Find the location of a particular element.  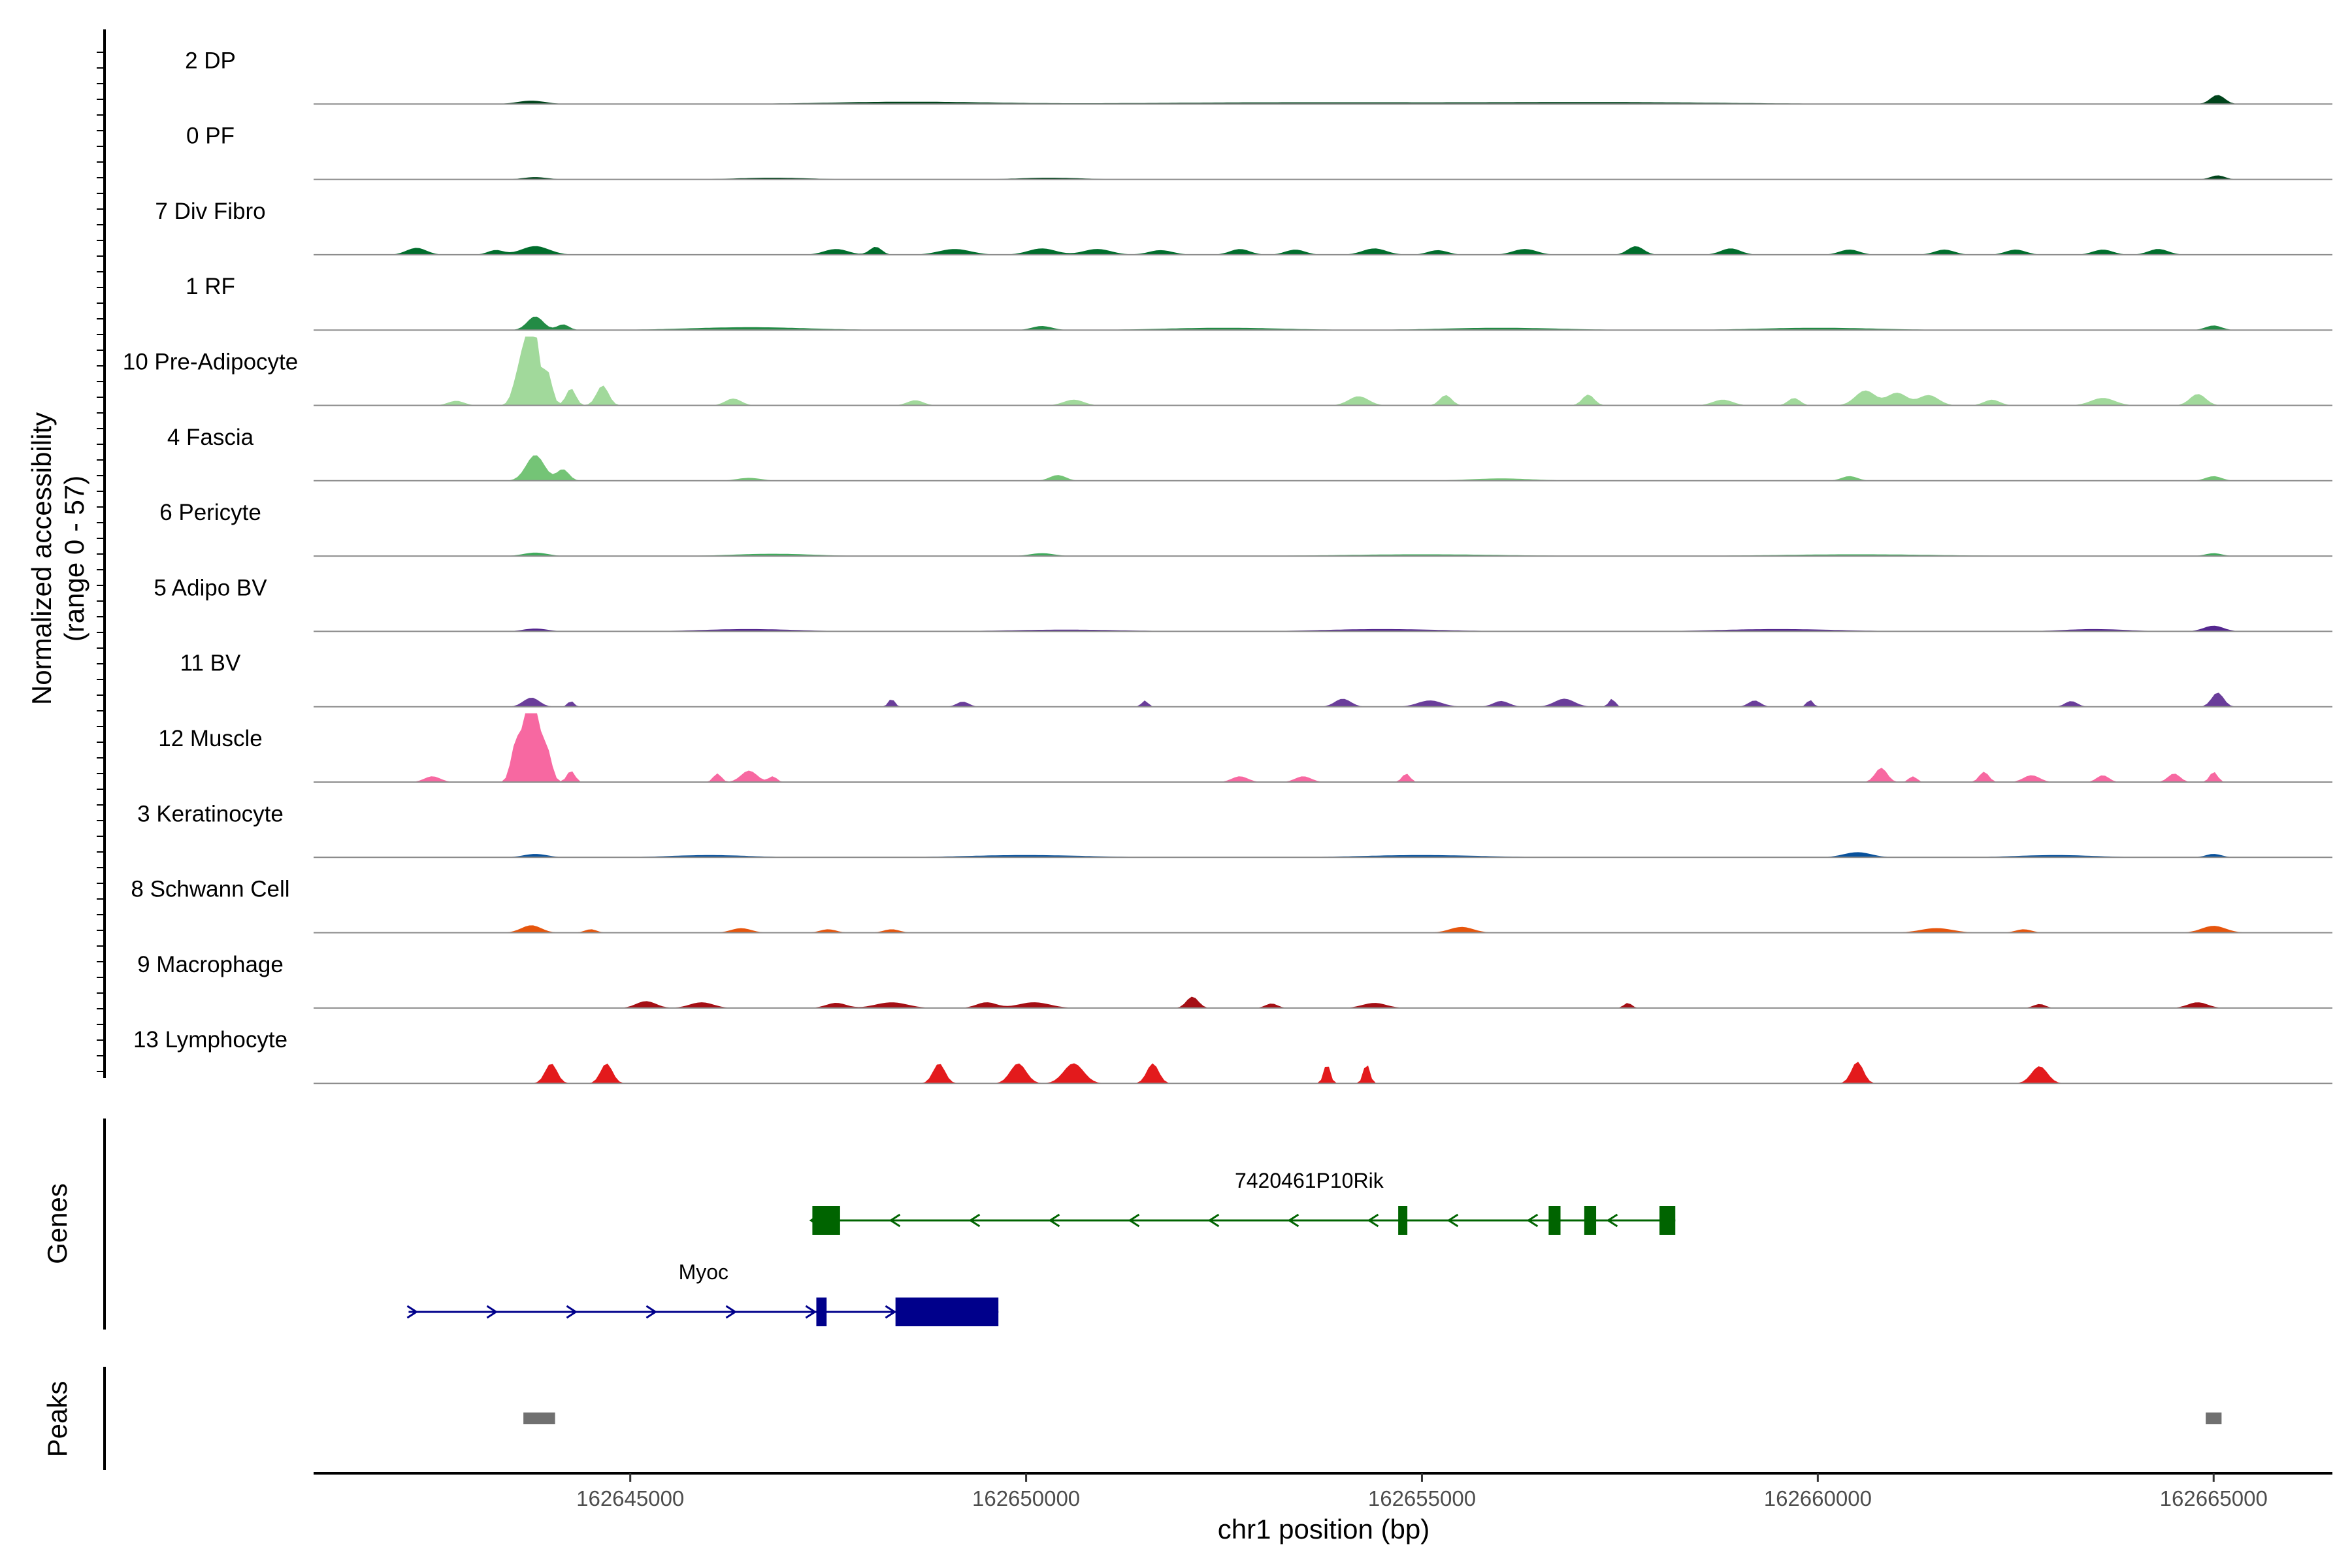

track-10-pre-adipocyte: 10 Pre-Adipocyte is located at coordinates (1227, 371).